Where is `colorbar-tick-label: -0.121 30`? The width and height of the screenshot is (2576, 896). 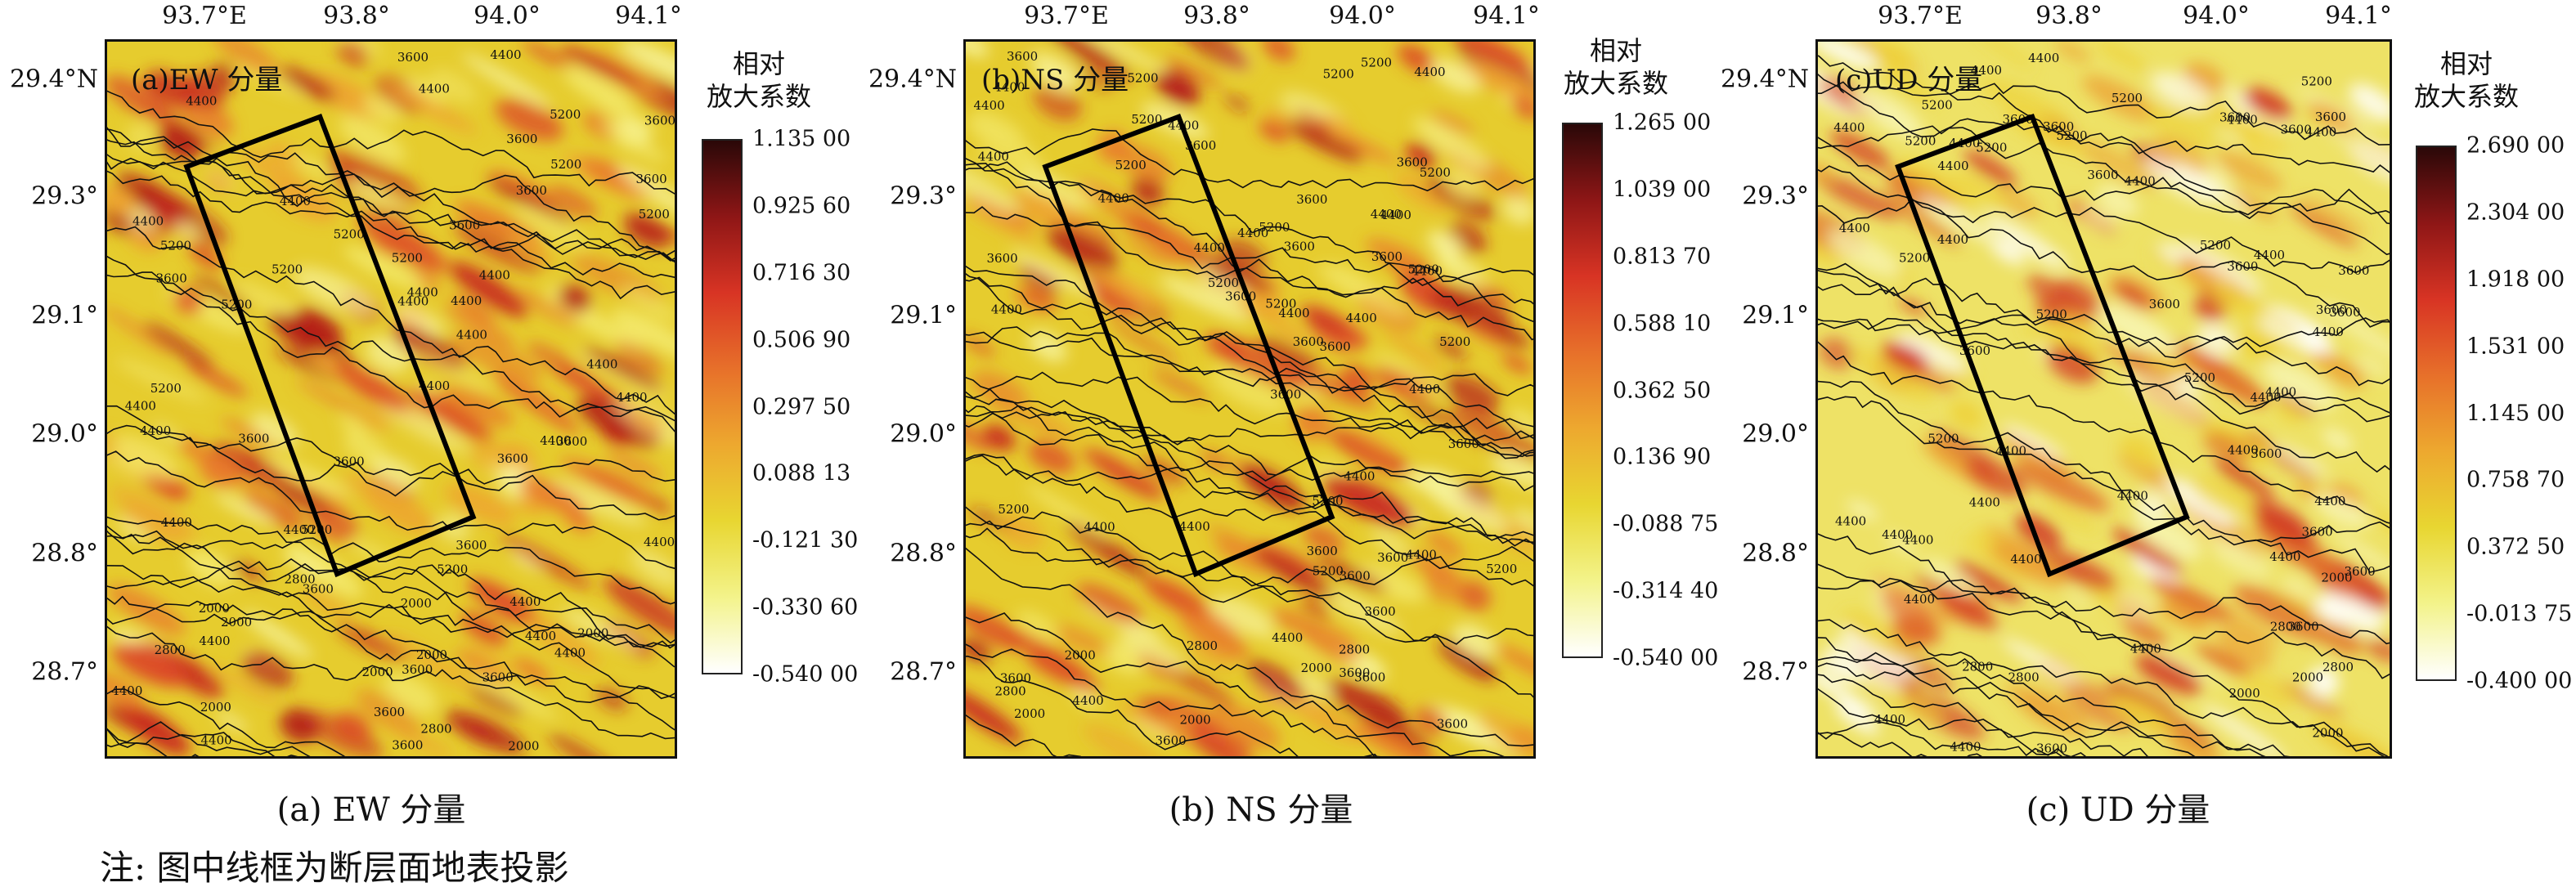 colorbar-tick-label: -0.121 30 is located at coordinates (805, 540).